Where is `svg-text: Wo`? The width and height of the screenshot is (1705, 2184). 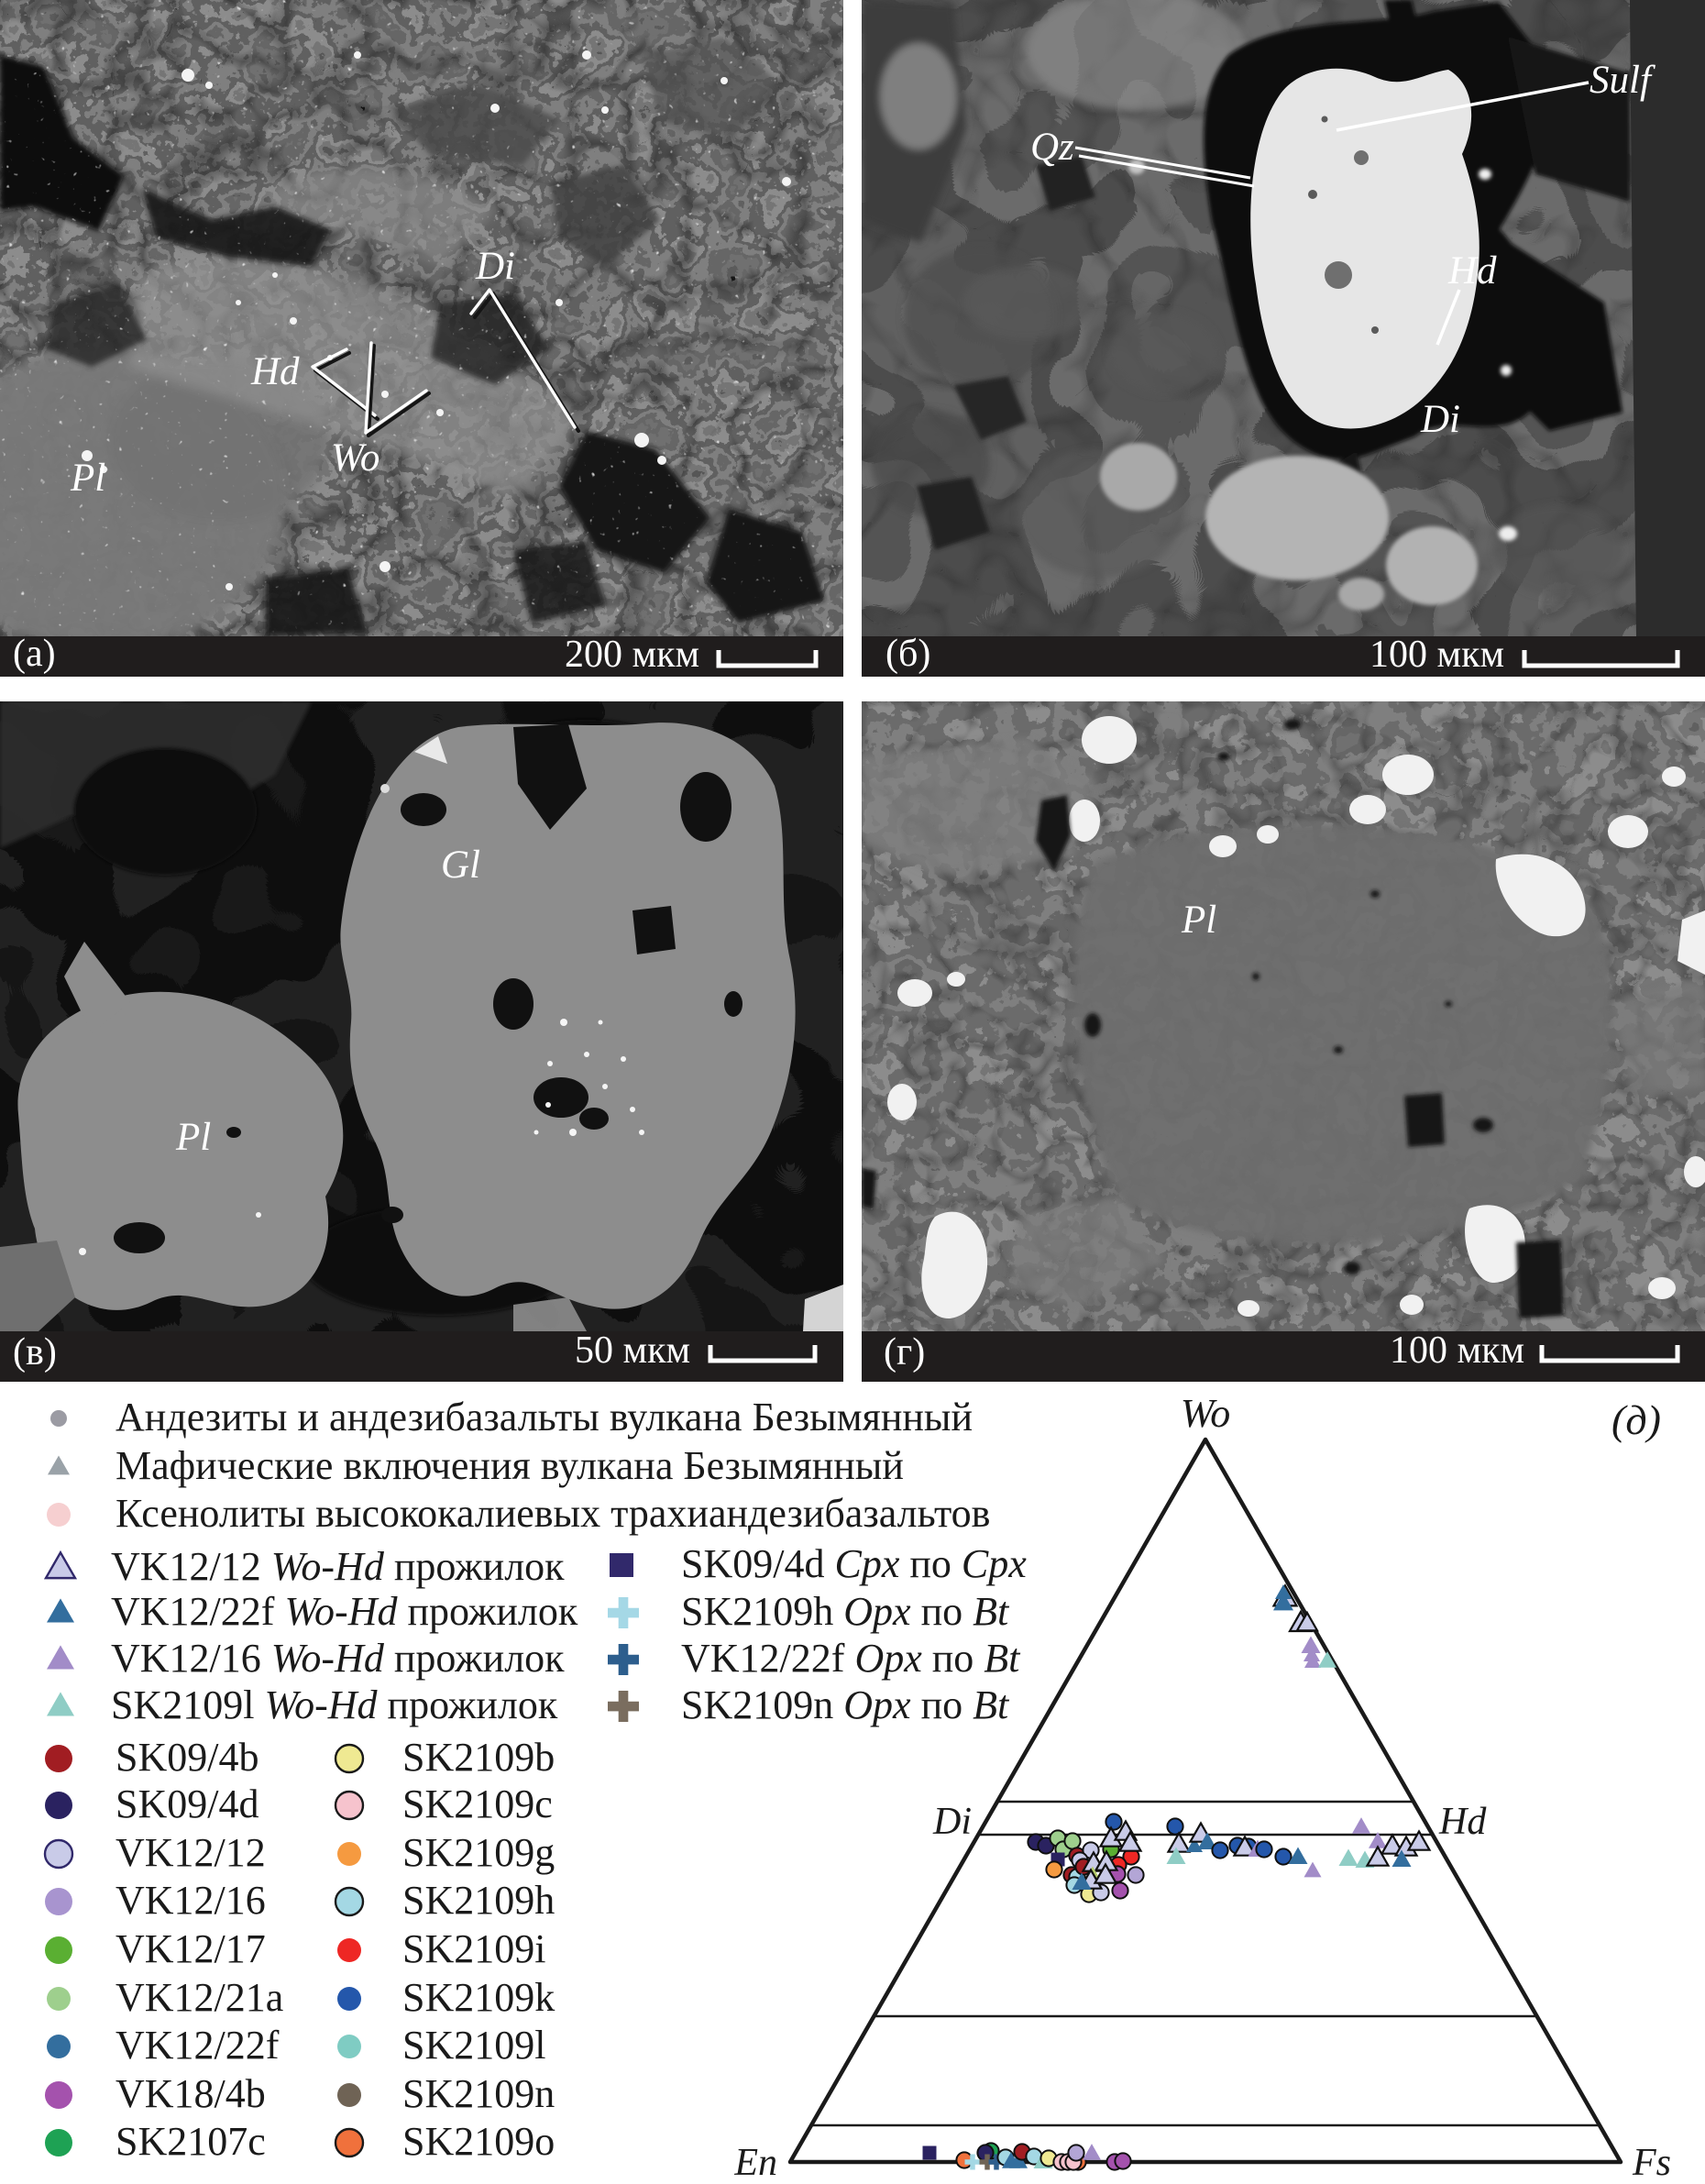 svg-text: Wo is located at coordinates (1206, 1413).